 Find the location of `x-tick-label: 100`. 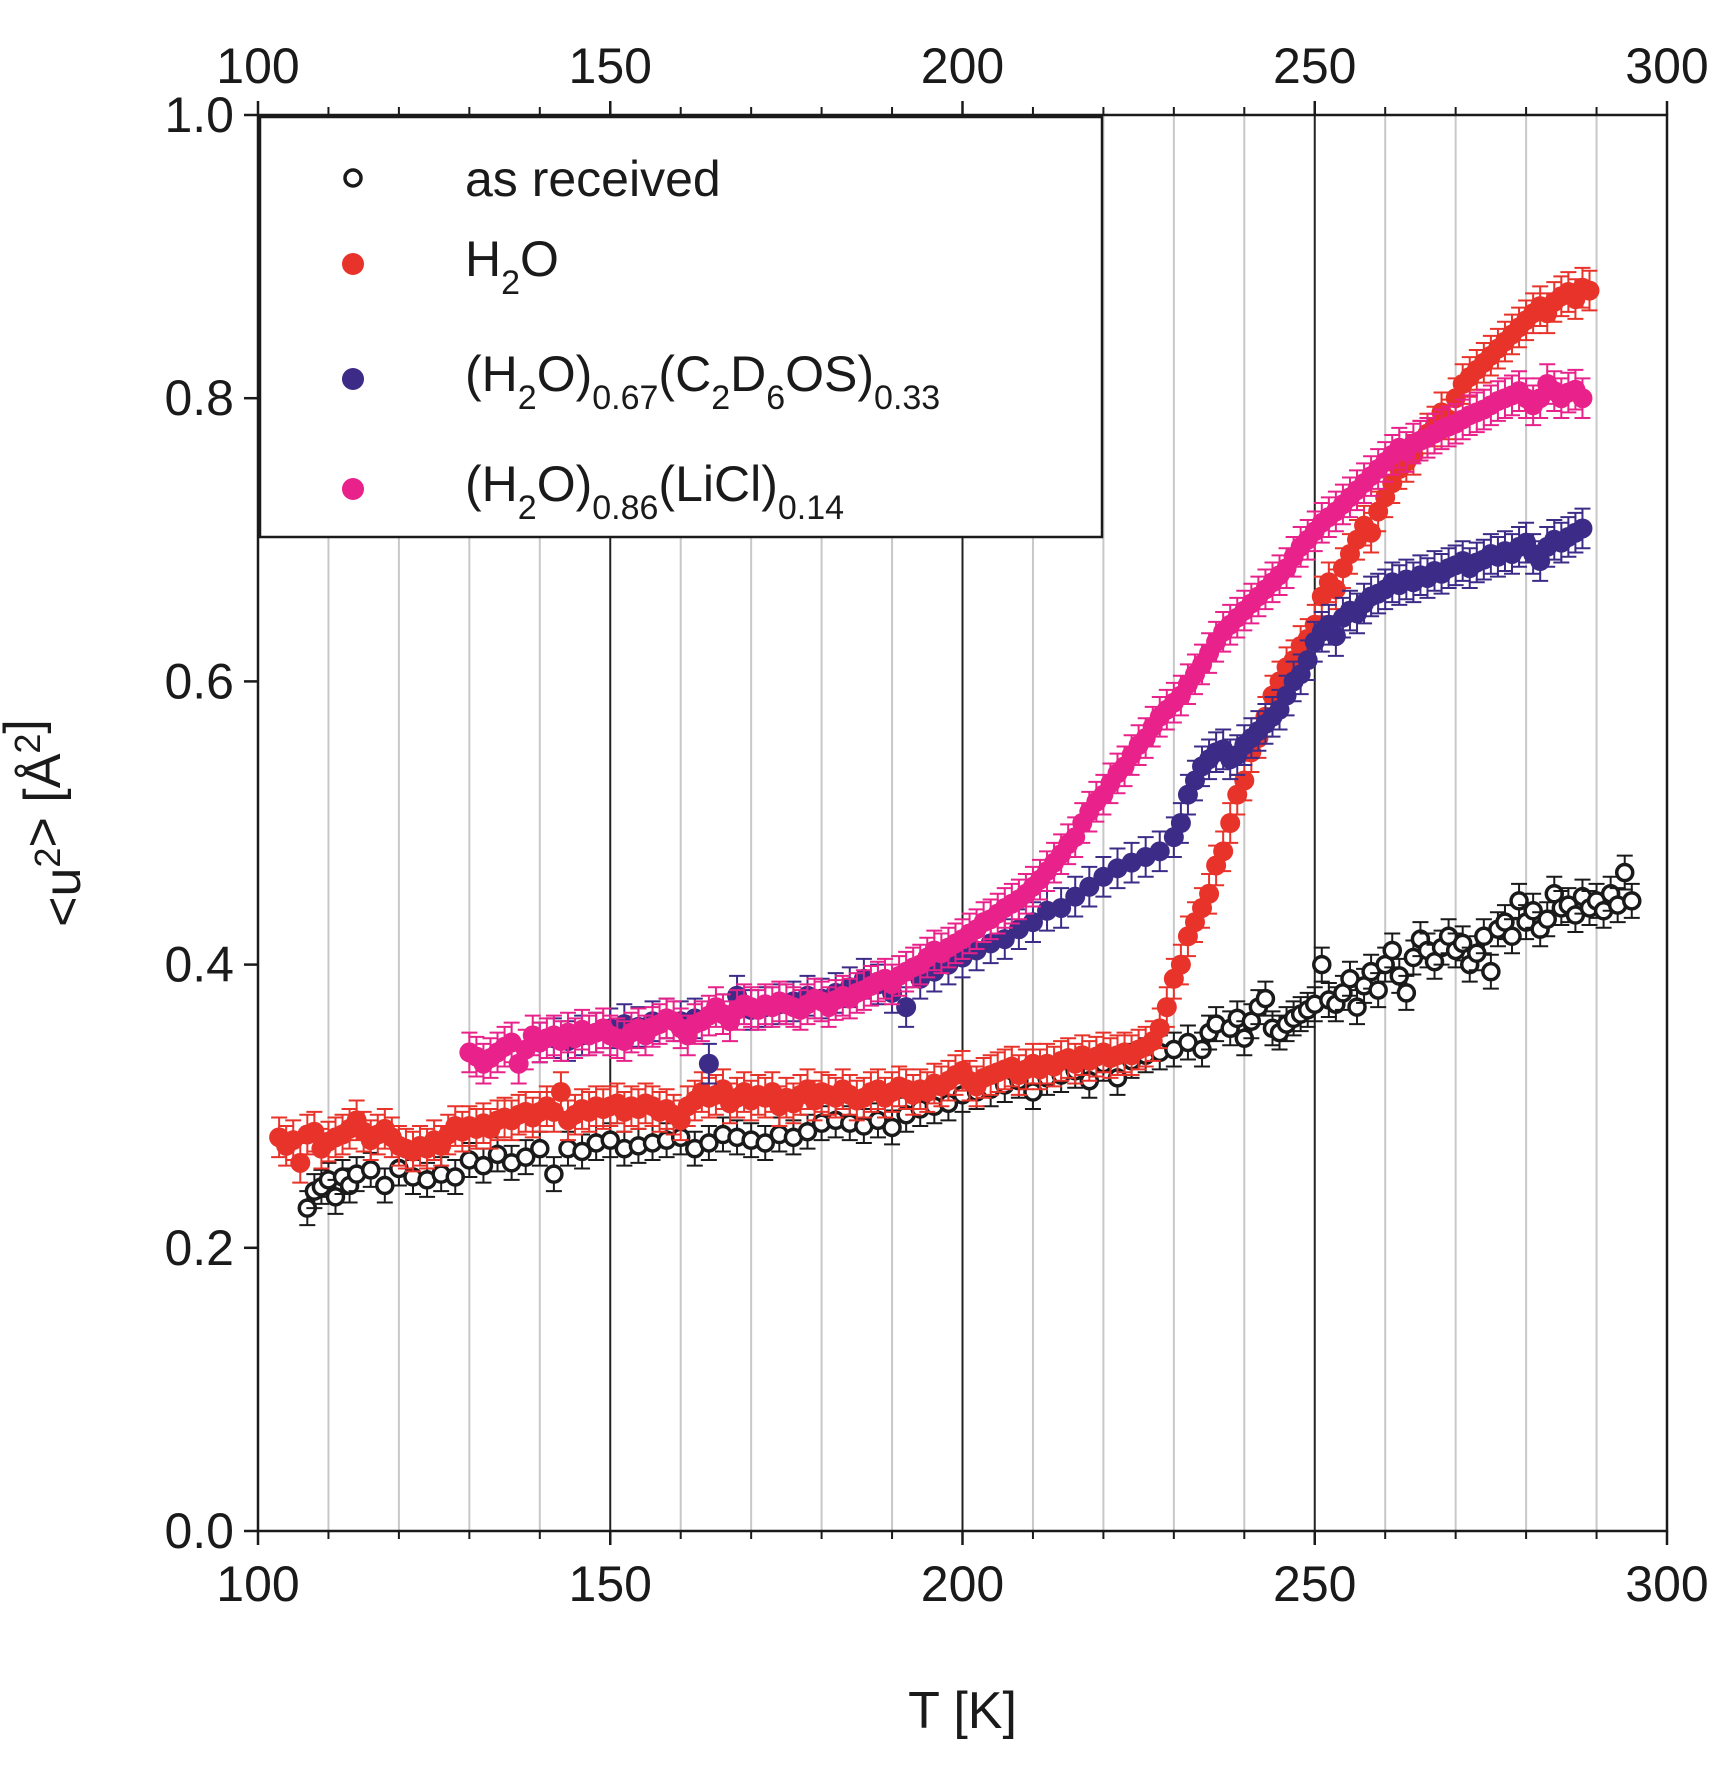

x-tick-label: 100 is located at coordinates (257, 1584).